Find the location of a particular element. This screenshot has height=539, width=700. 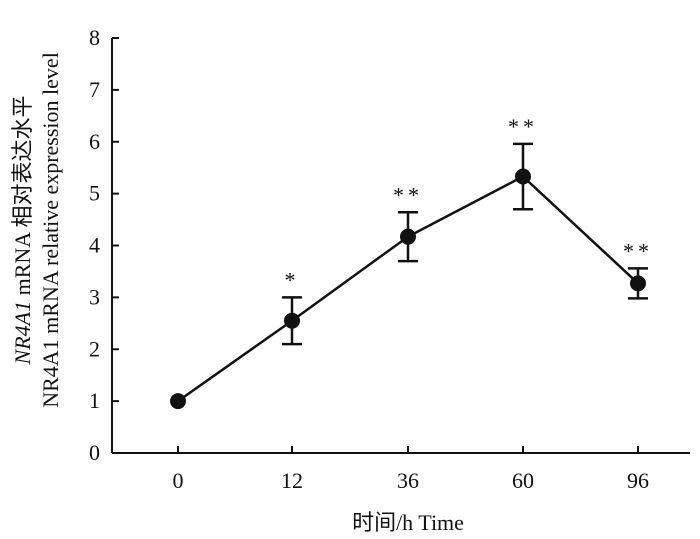

y-tick-label: 5 is located at coordinates (94, 193).